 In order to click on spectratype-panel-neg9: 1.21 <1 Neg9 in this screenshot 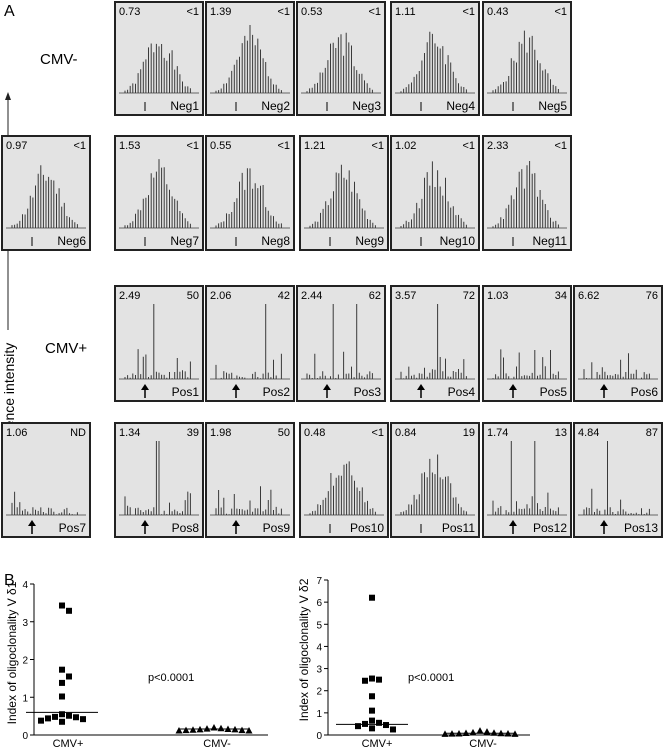, I will do `click(344, 193)`.